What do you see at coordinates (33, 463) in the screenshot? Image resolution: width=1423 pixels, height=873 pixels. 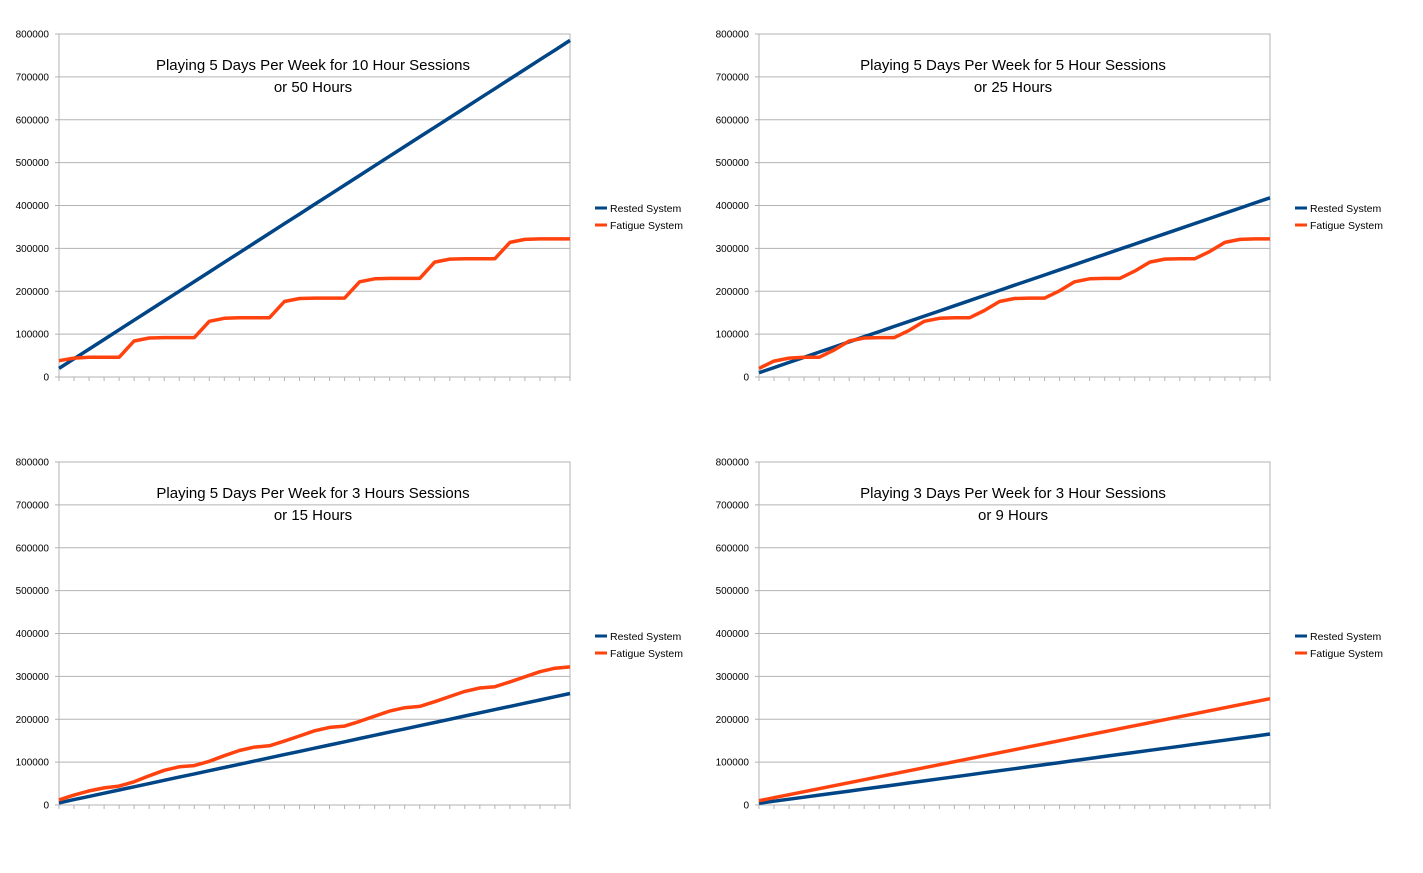 I see `chart-3-y-tick-label: 800000` at bounding box center [33, 463].